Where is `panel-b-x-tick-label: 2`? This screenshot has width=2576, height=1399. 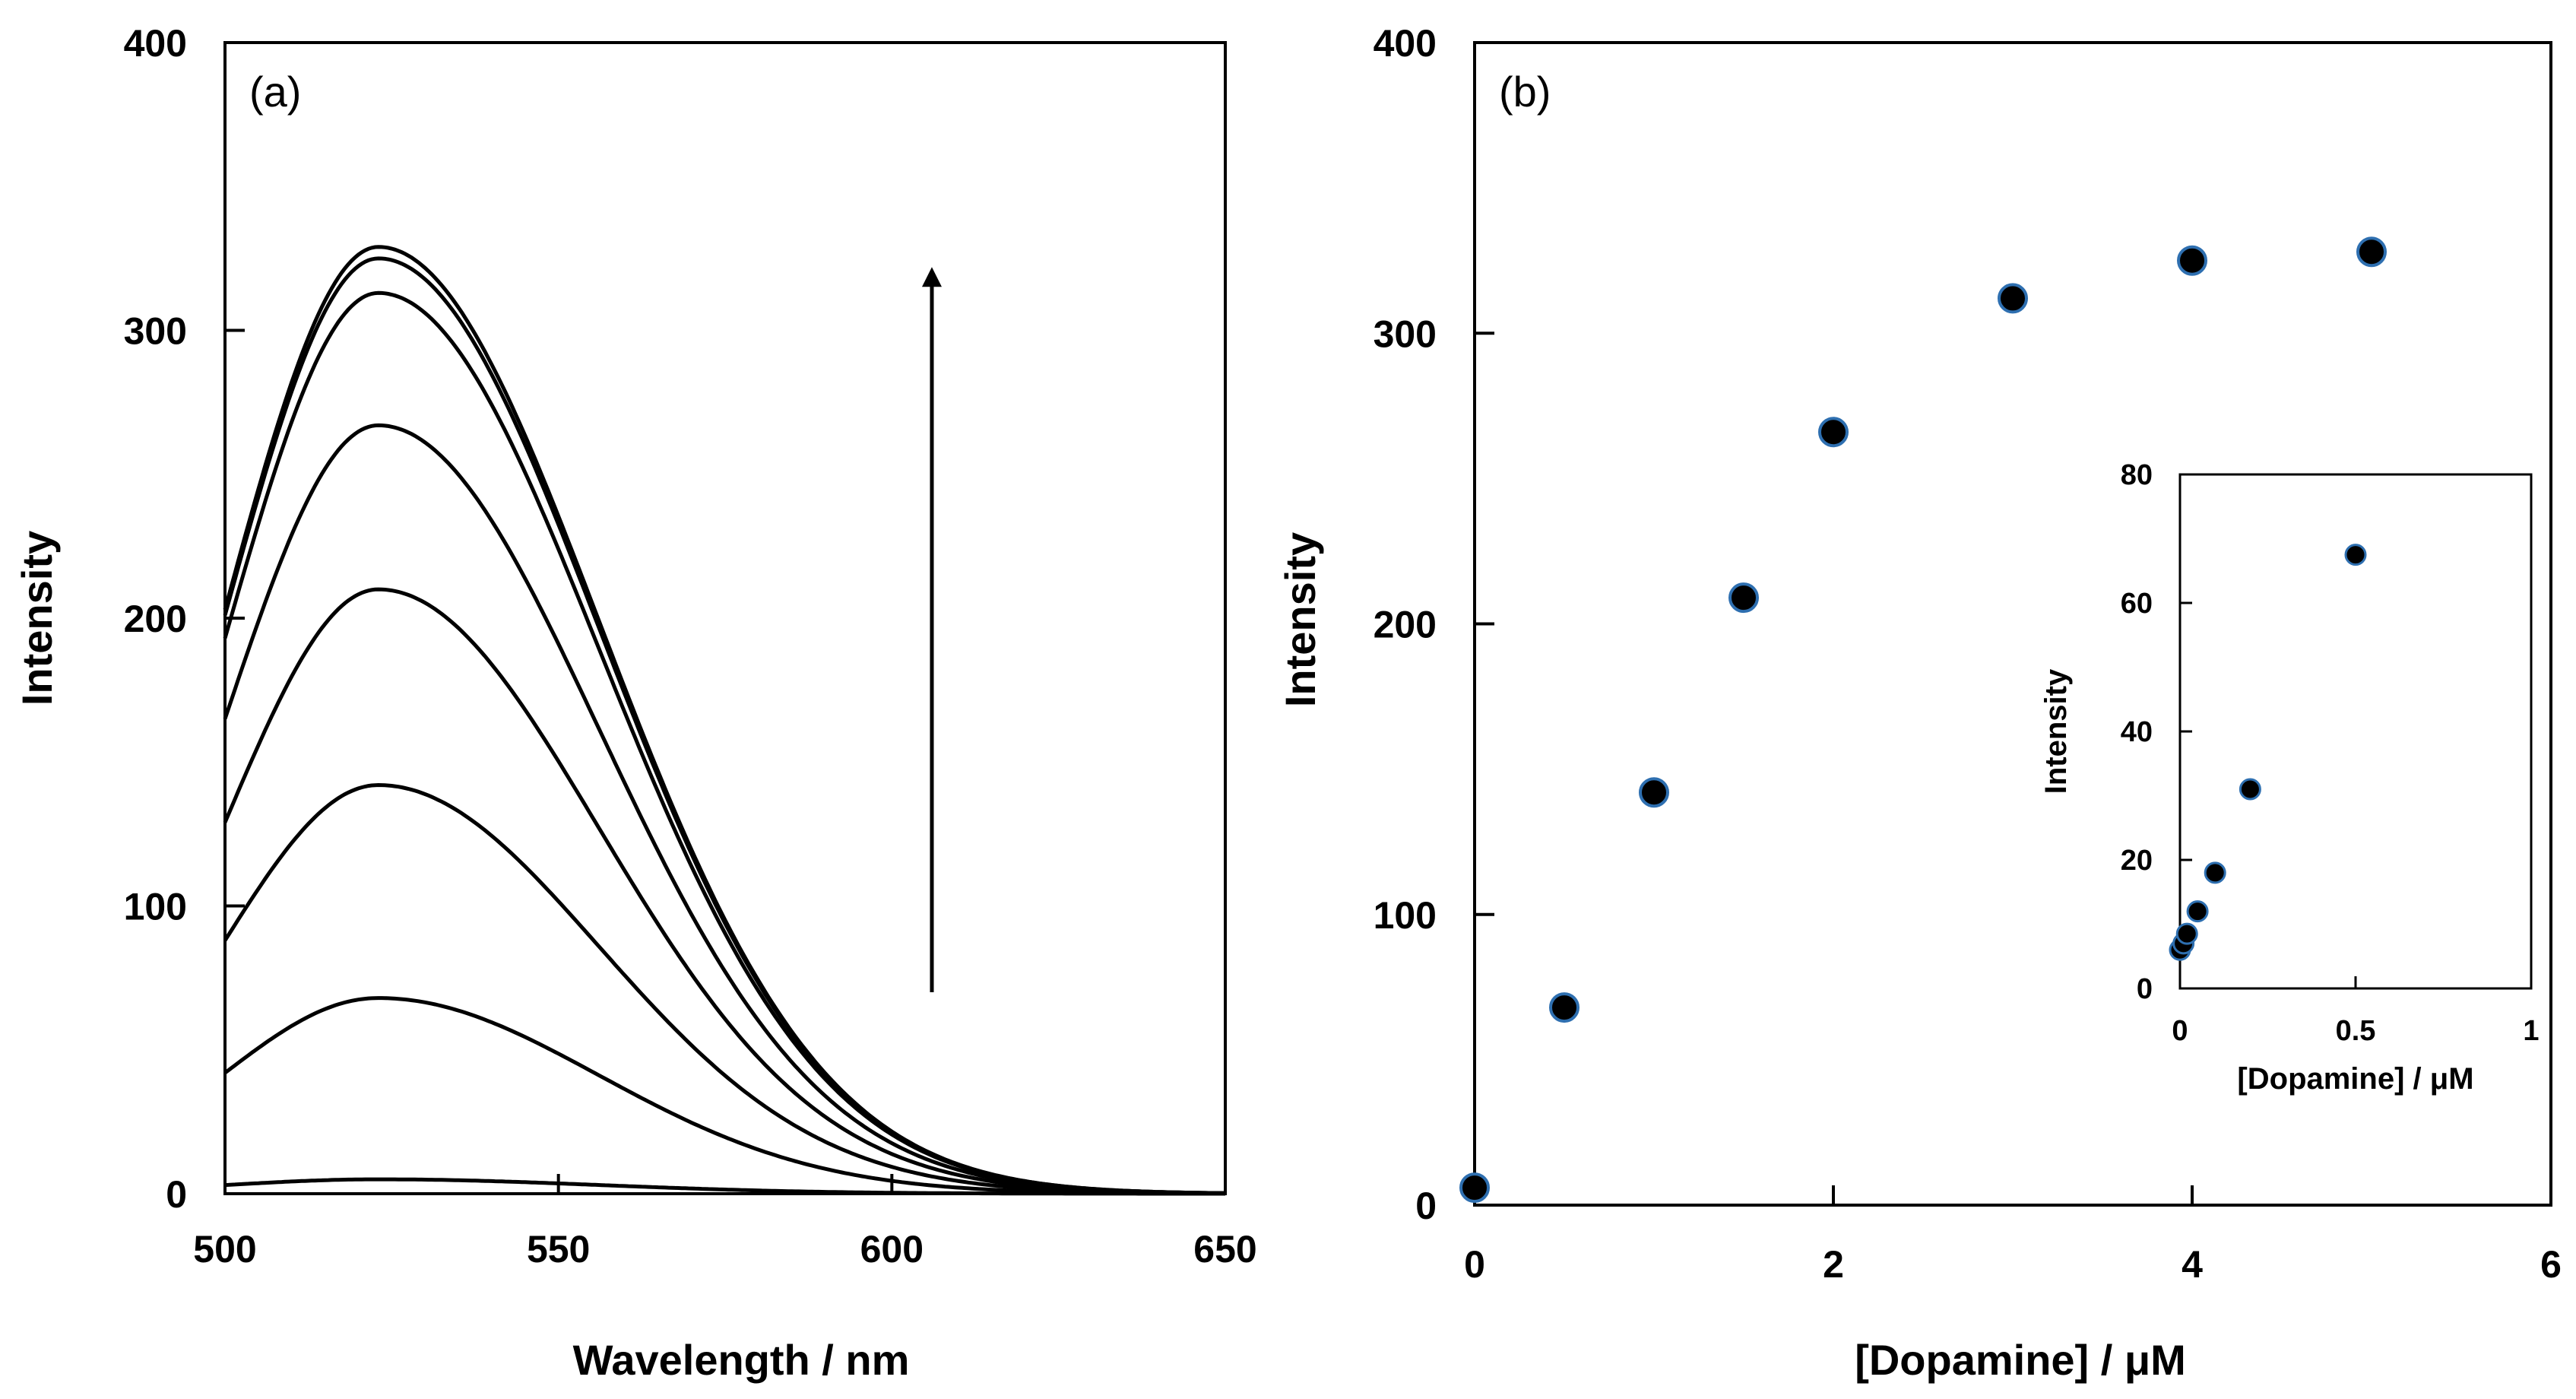
panel-b-x-tick-label: 2 is located at coordinates (1833, 1264).